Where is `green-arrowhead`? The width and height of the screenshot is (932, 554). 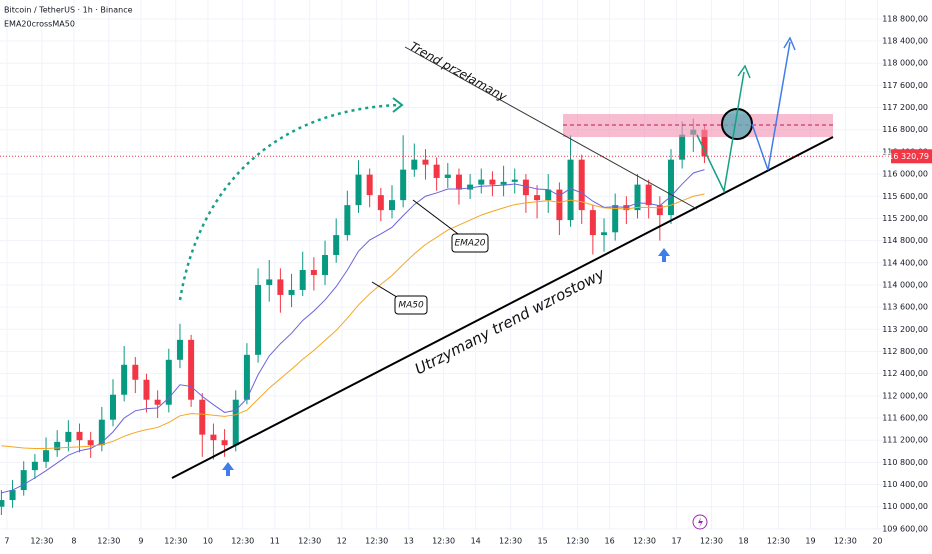
green-arrowhead is located at coordinates (744, 71).